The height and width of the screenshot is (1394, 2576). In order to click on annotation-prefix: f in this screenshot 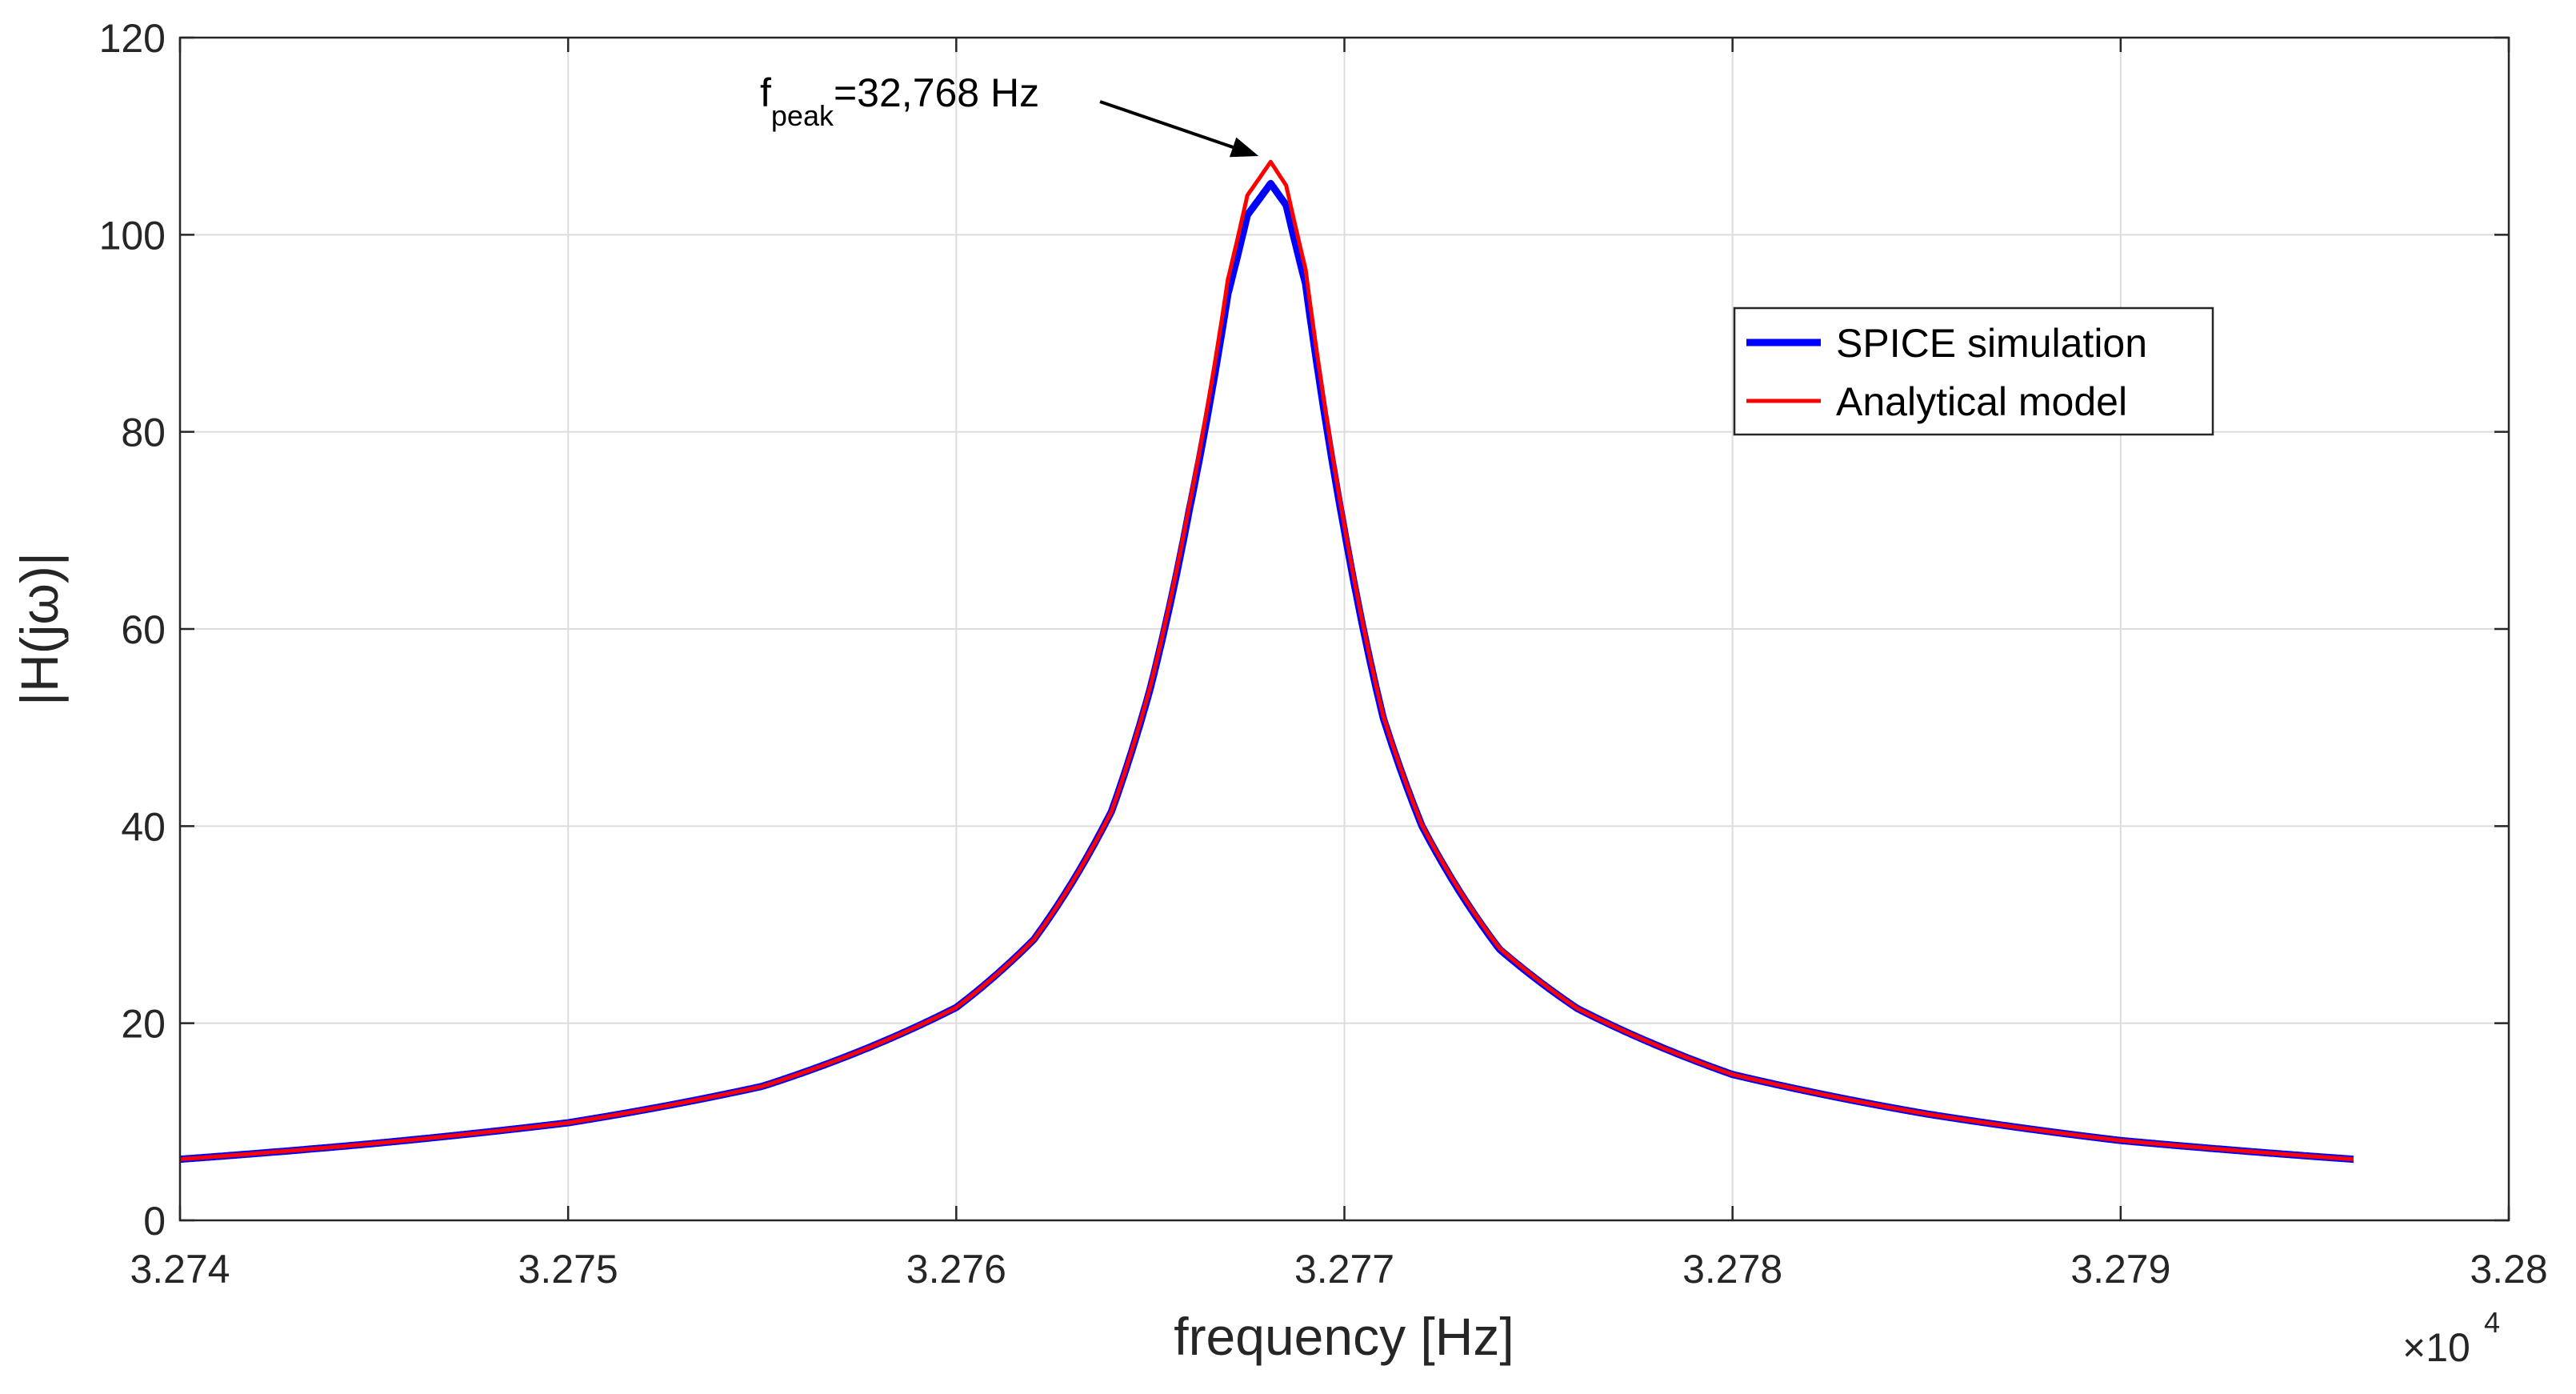, I will do `click(765, 93)`.